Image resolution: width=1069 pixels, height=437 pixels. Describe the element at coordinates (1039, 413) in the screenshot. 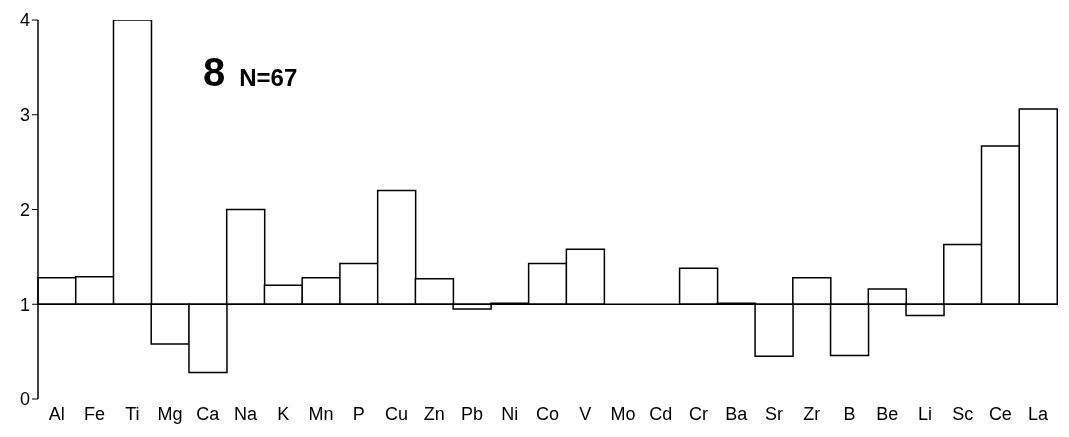

I see `x-tick-label: La` at that location.